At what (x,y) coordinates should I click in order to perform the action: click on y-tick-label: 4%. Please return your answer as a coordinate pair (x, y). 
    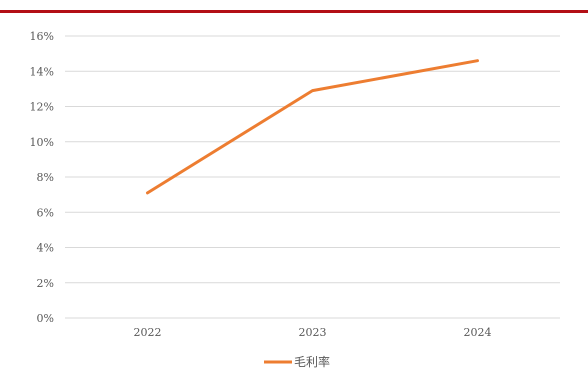
    Looking at the image, I should click on (45, 248).